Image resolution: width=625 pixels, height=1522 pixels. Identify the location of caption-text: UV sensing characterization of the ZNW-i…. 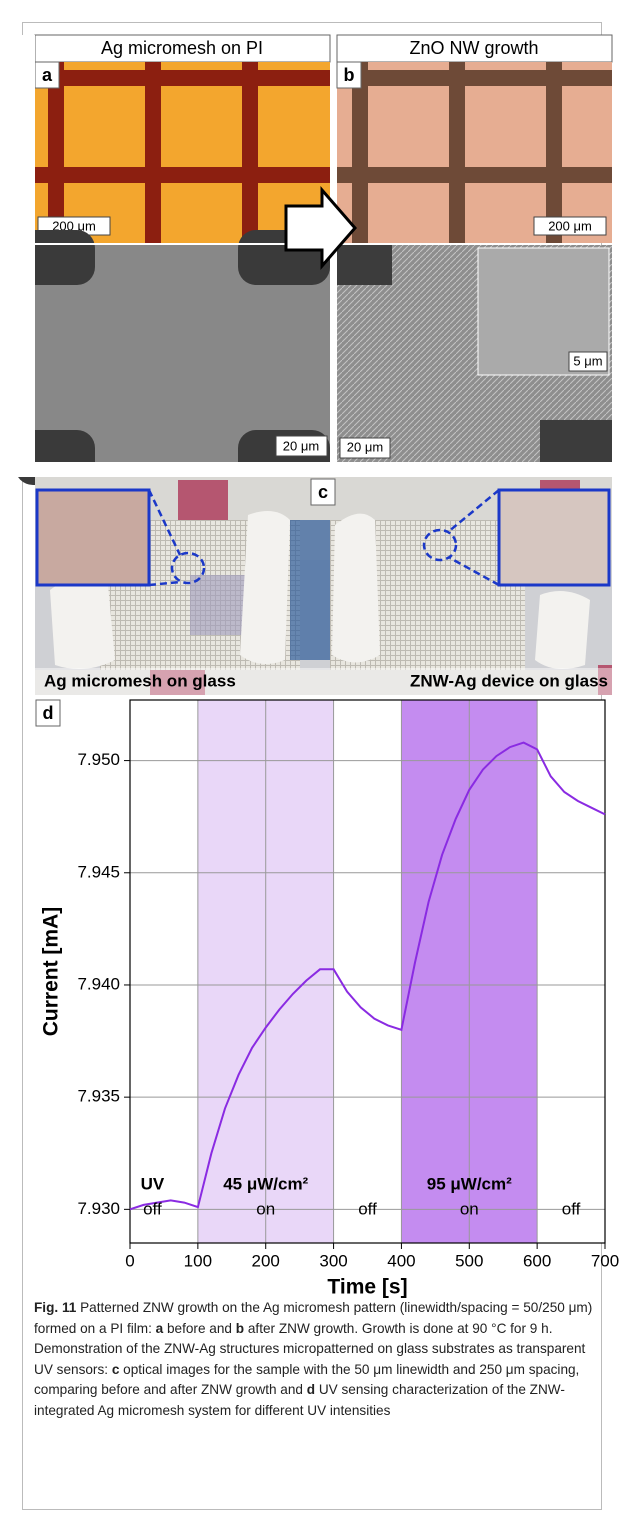
(299, 1400).